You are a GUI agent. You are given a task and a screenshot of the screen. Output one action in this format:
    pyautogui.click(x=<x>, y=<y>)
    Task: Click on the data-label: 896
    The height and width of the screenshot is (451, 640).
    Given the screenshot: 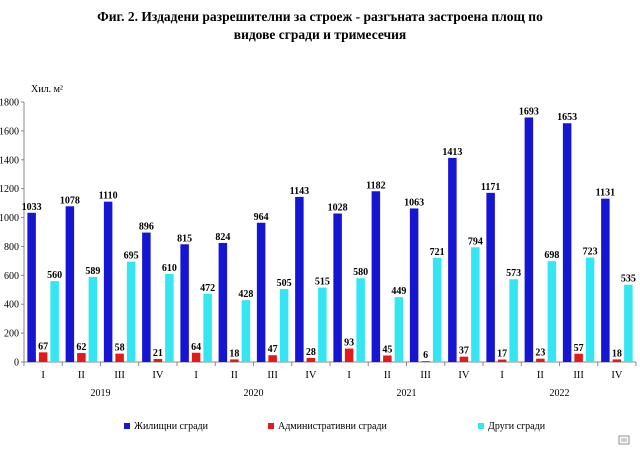 What is the action you would take?
    pyautogui.click(x=146, y=227)
    